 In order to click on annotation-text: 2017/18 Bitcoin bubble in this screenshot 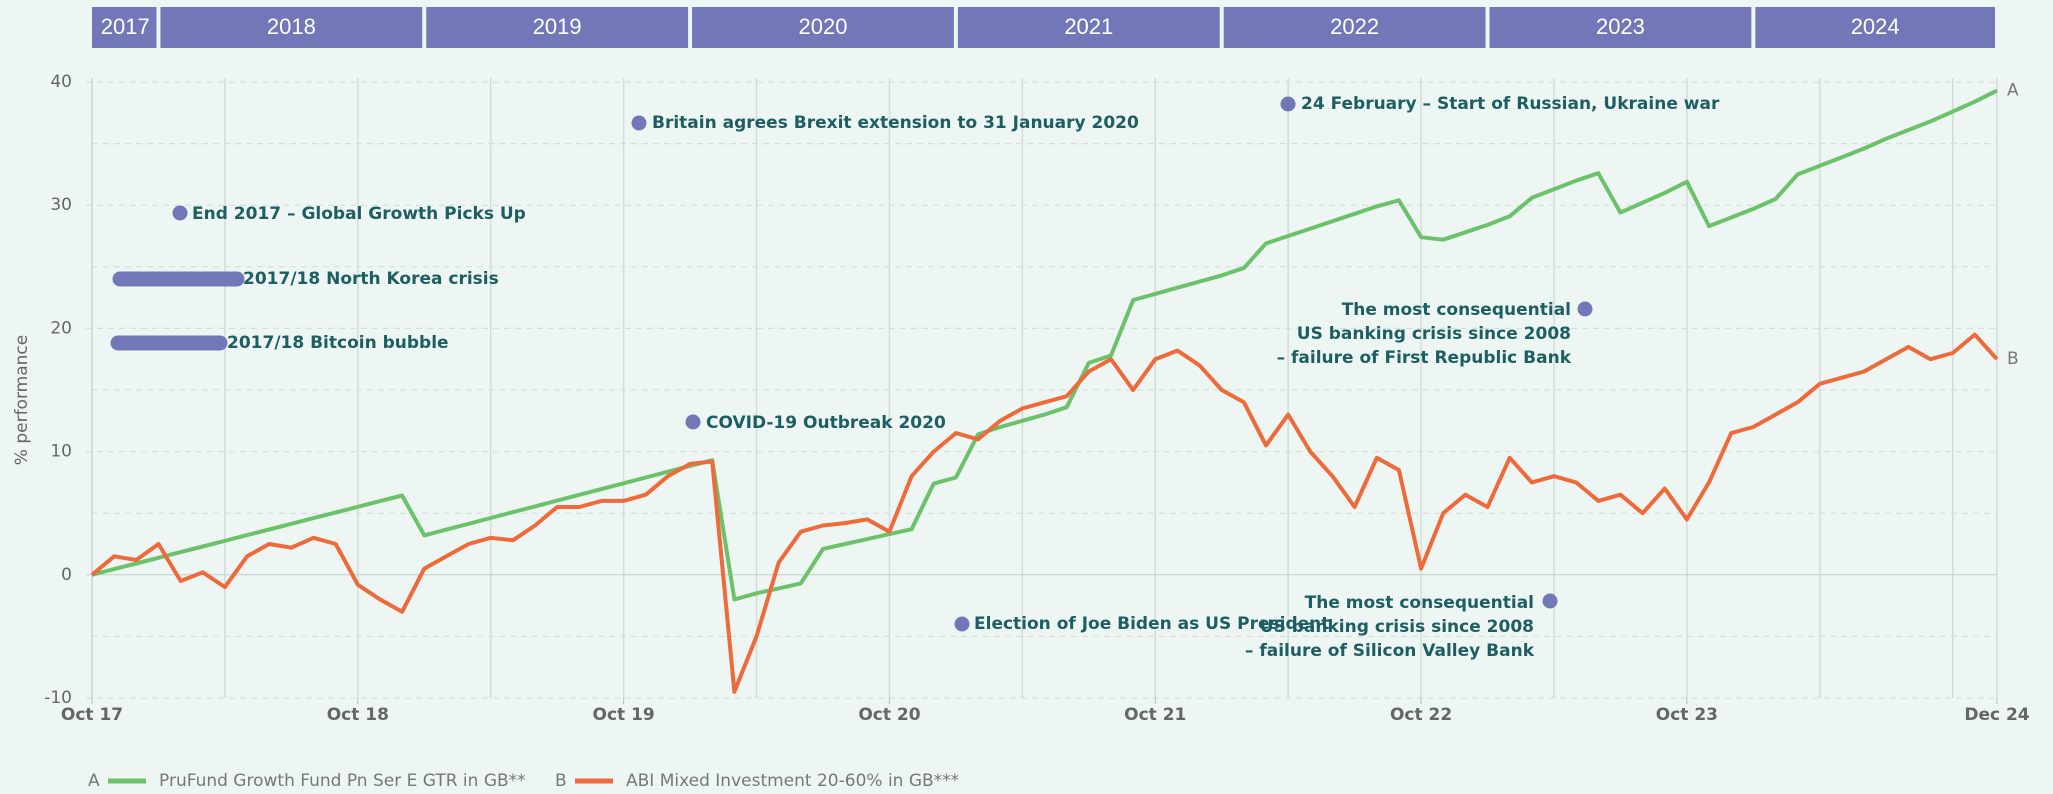, I will do `click(338, 343)`.